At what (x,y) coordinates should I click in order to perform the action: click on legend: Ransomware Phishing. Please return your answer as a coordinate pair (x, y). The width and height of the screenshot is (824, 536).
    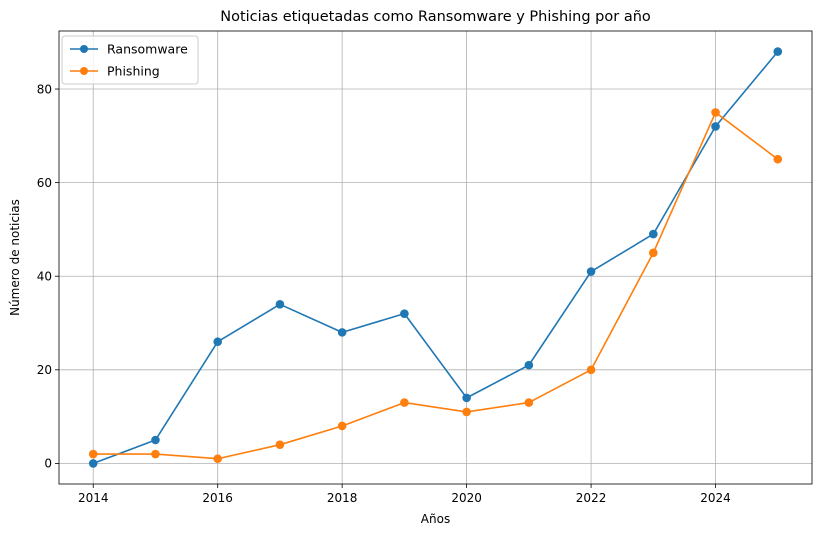
    Looking at the image, I should click on (130, 60).